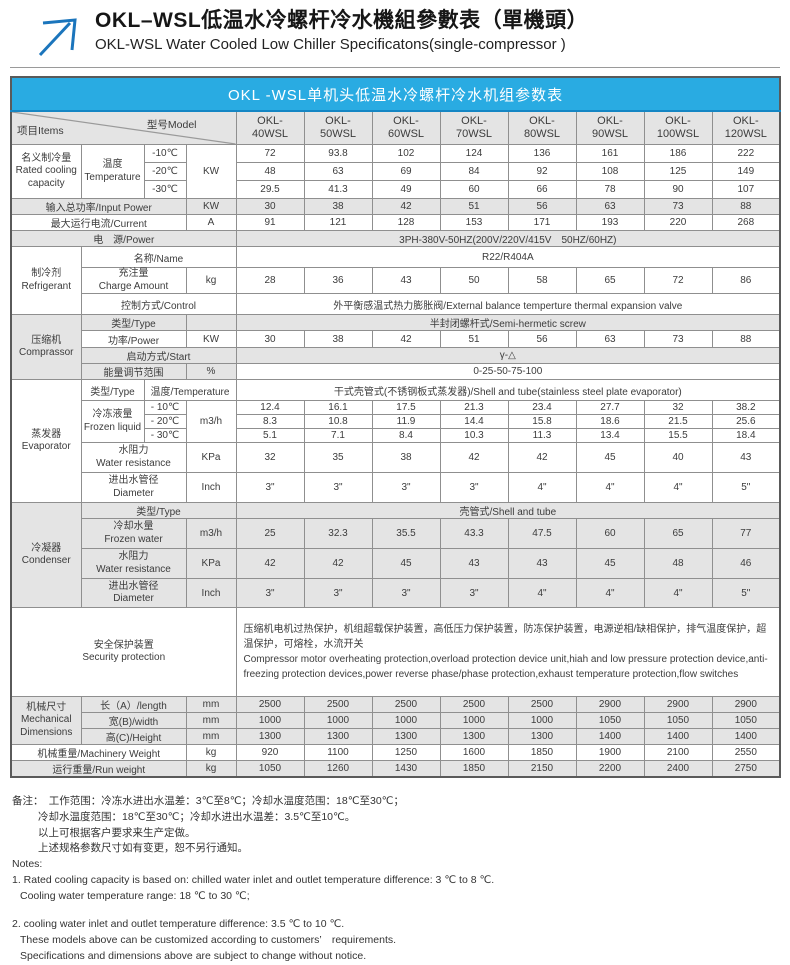 The height and width of the screenshot is (965, 790). Describe the element at coordinates (165, 421) in the screenshot. I see `temp-tick: - 20℃` at that location.